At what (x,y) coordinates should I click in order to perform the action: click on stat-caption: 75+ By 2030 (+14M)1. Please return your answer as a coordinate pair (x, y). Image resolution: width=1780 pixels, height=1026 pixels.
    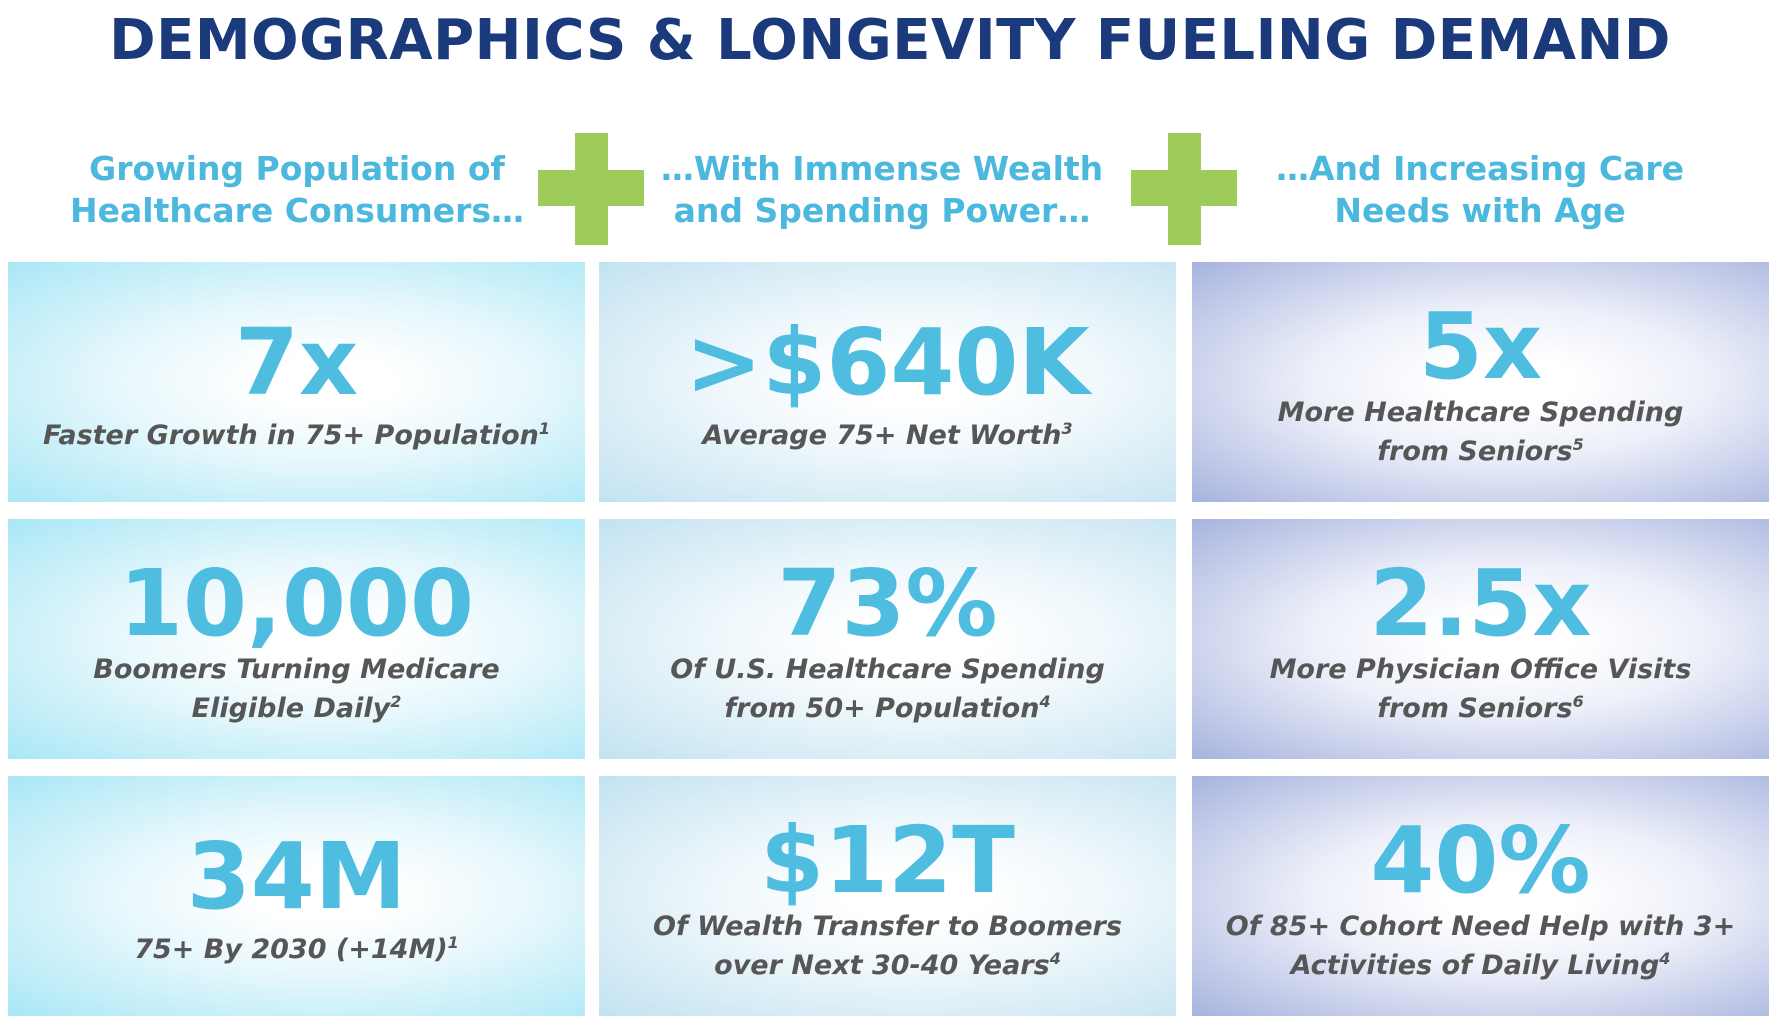
    Looking at the image, I should click on (296, 946).